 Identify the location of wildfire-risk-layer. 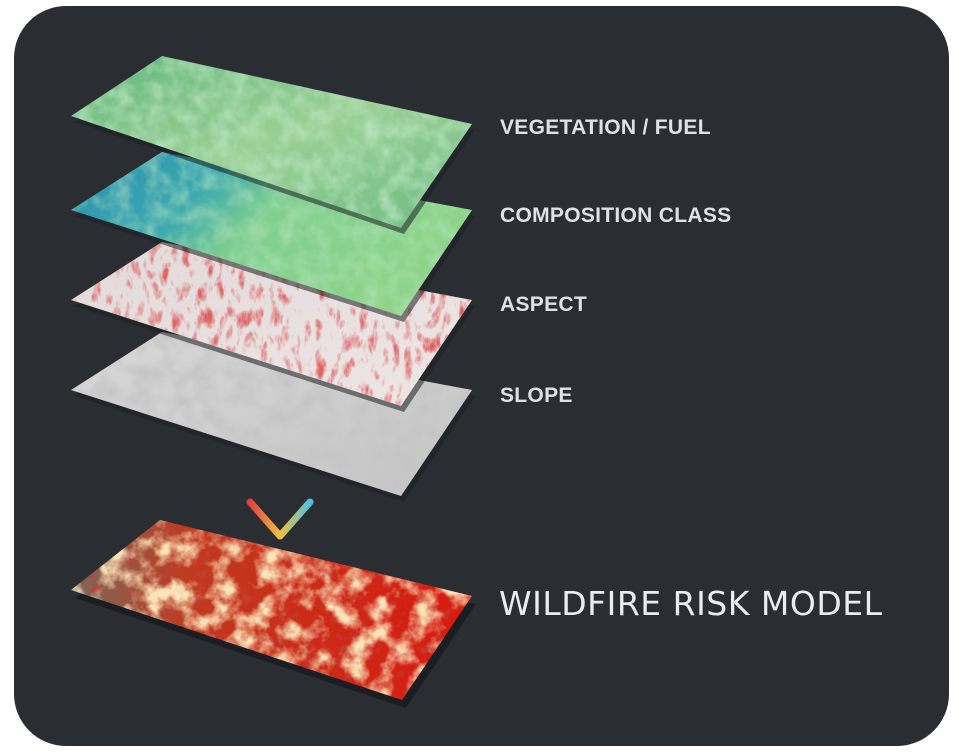
(273, 614).